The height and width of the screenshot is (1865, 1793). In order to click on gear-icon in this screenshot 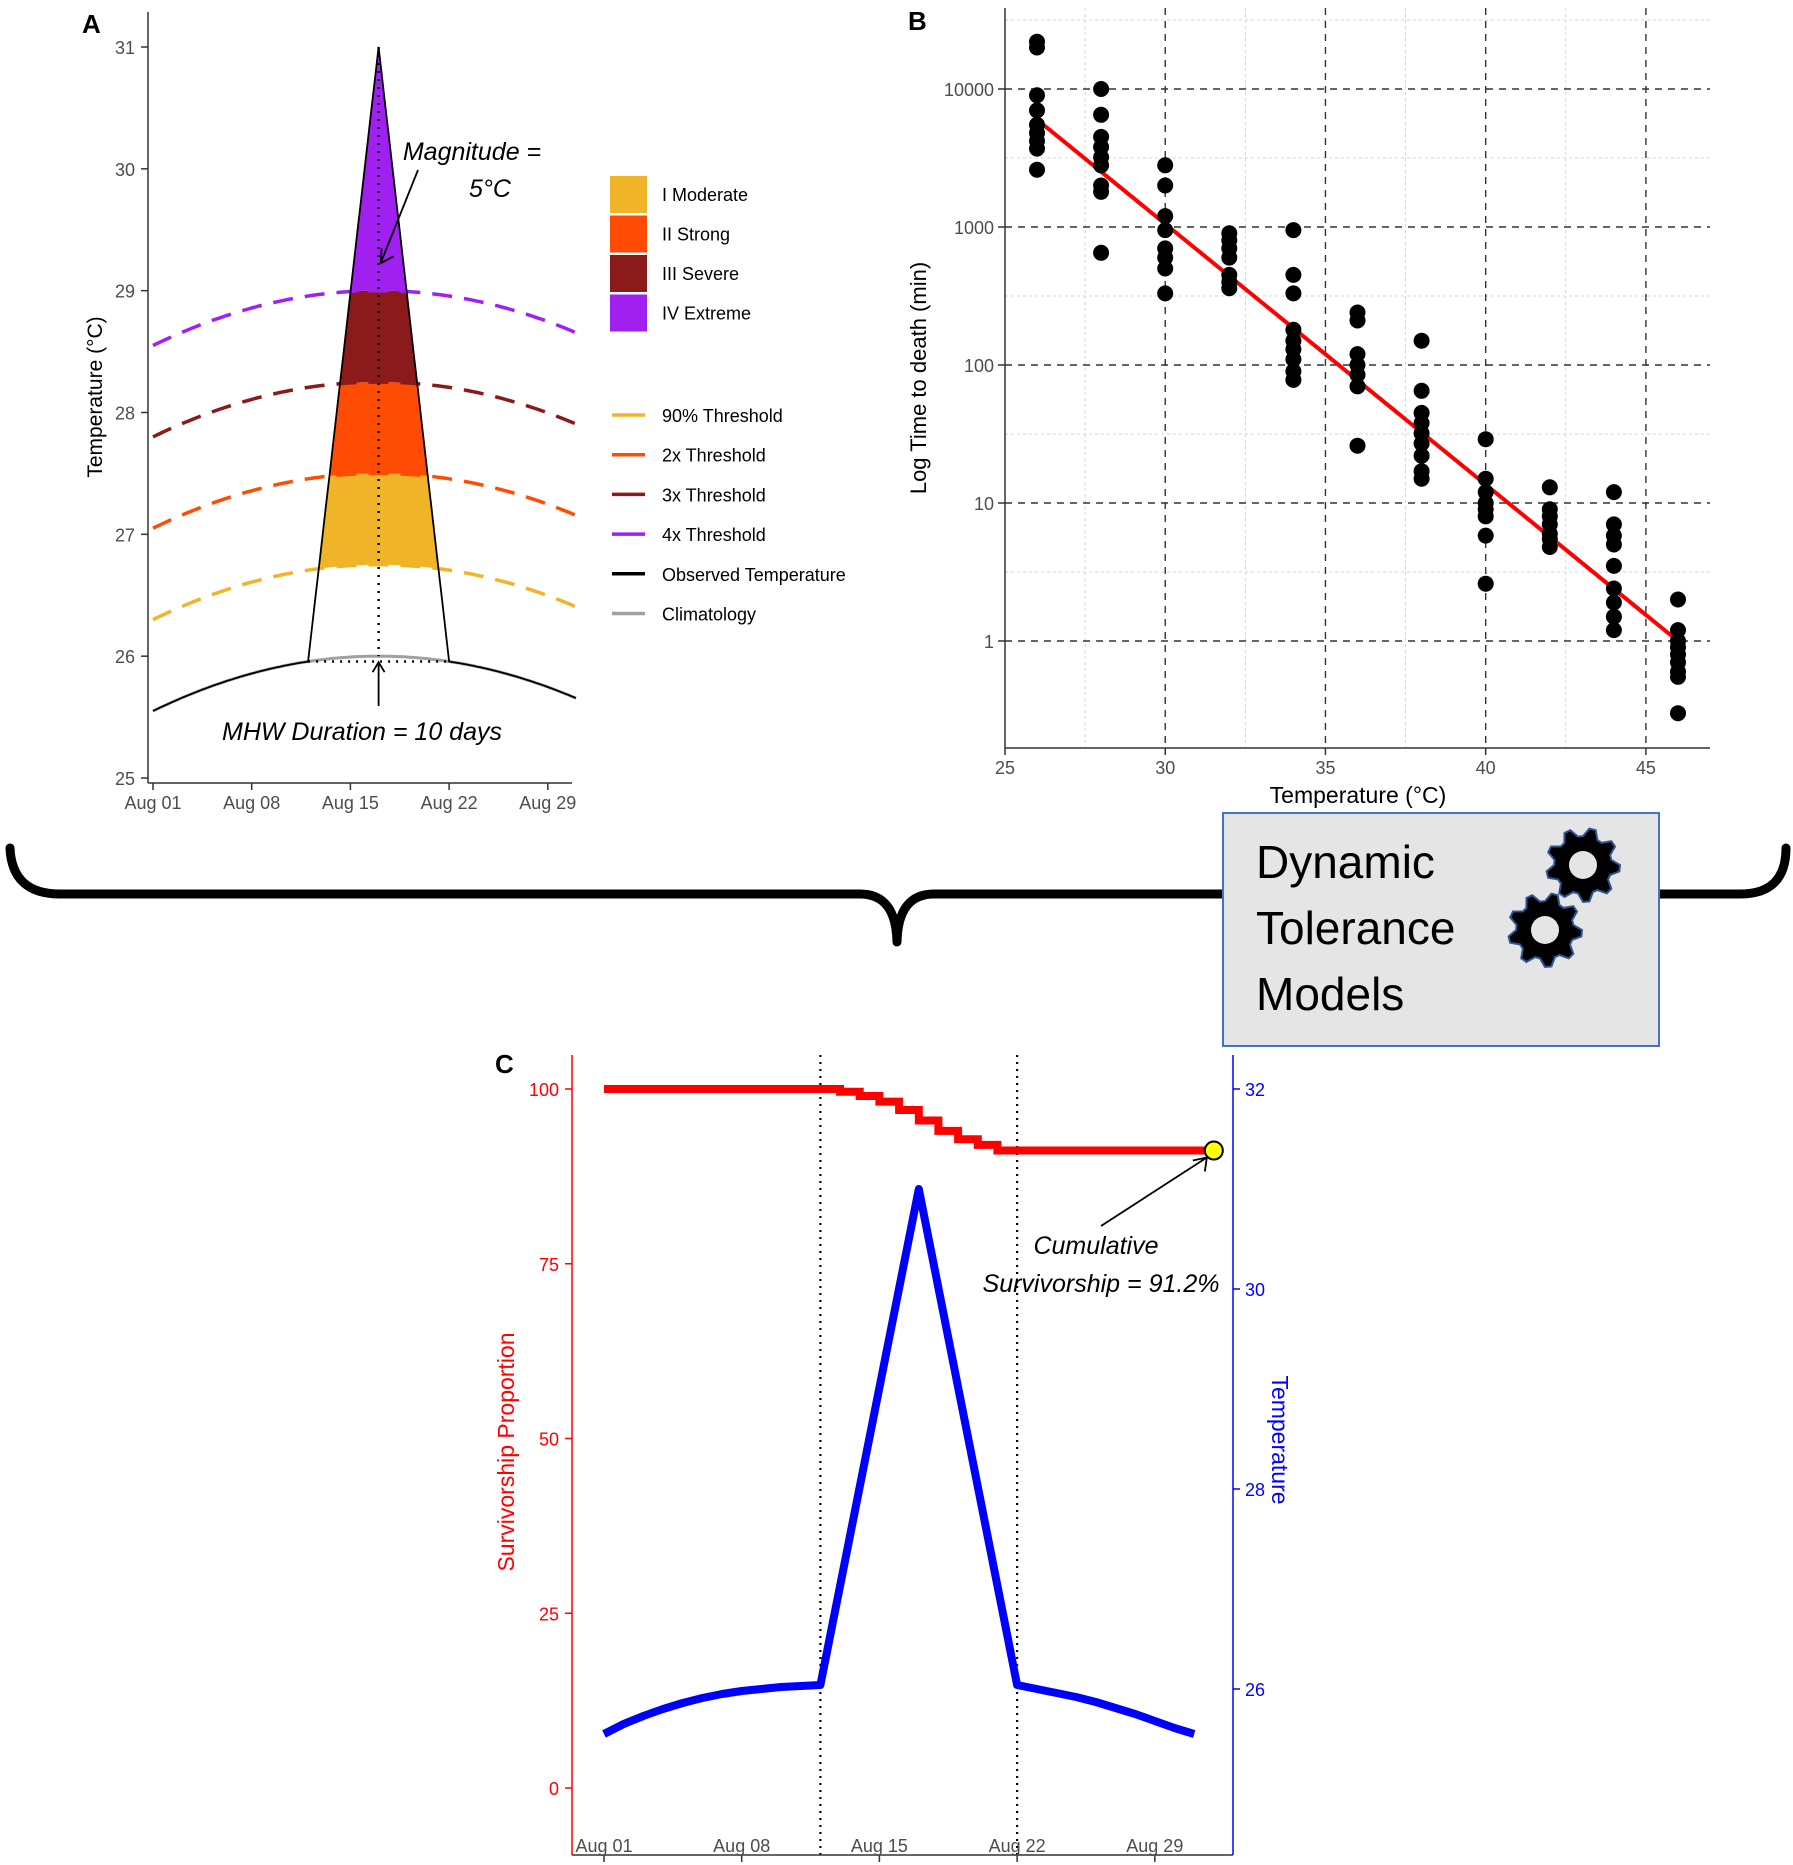, I will do `click(1545, 930)`.